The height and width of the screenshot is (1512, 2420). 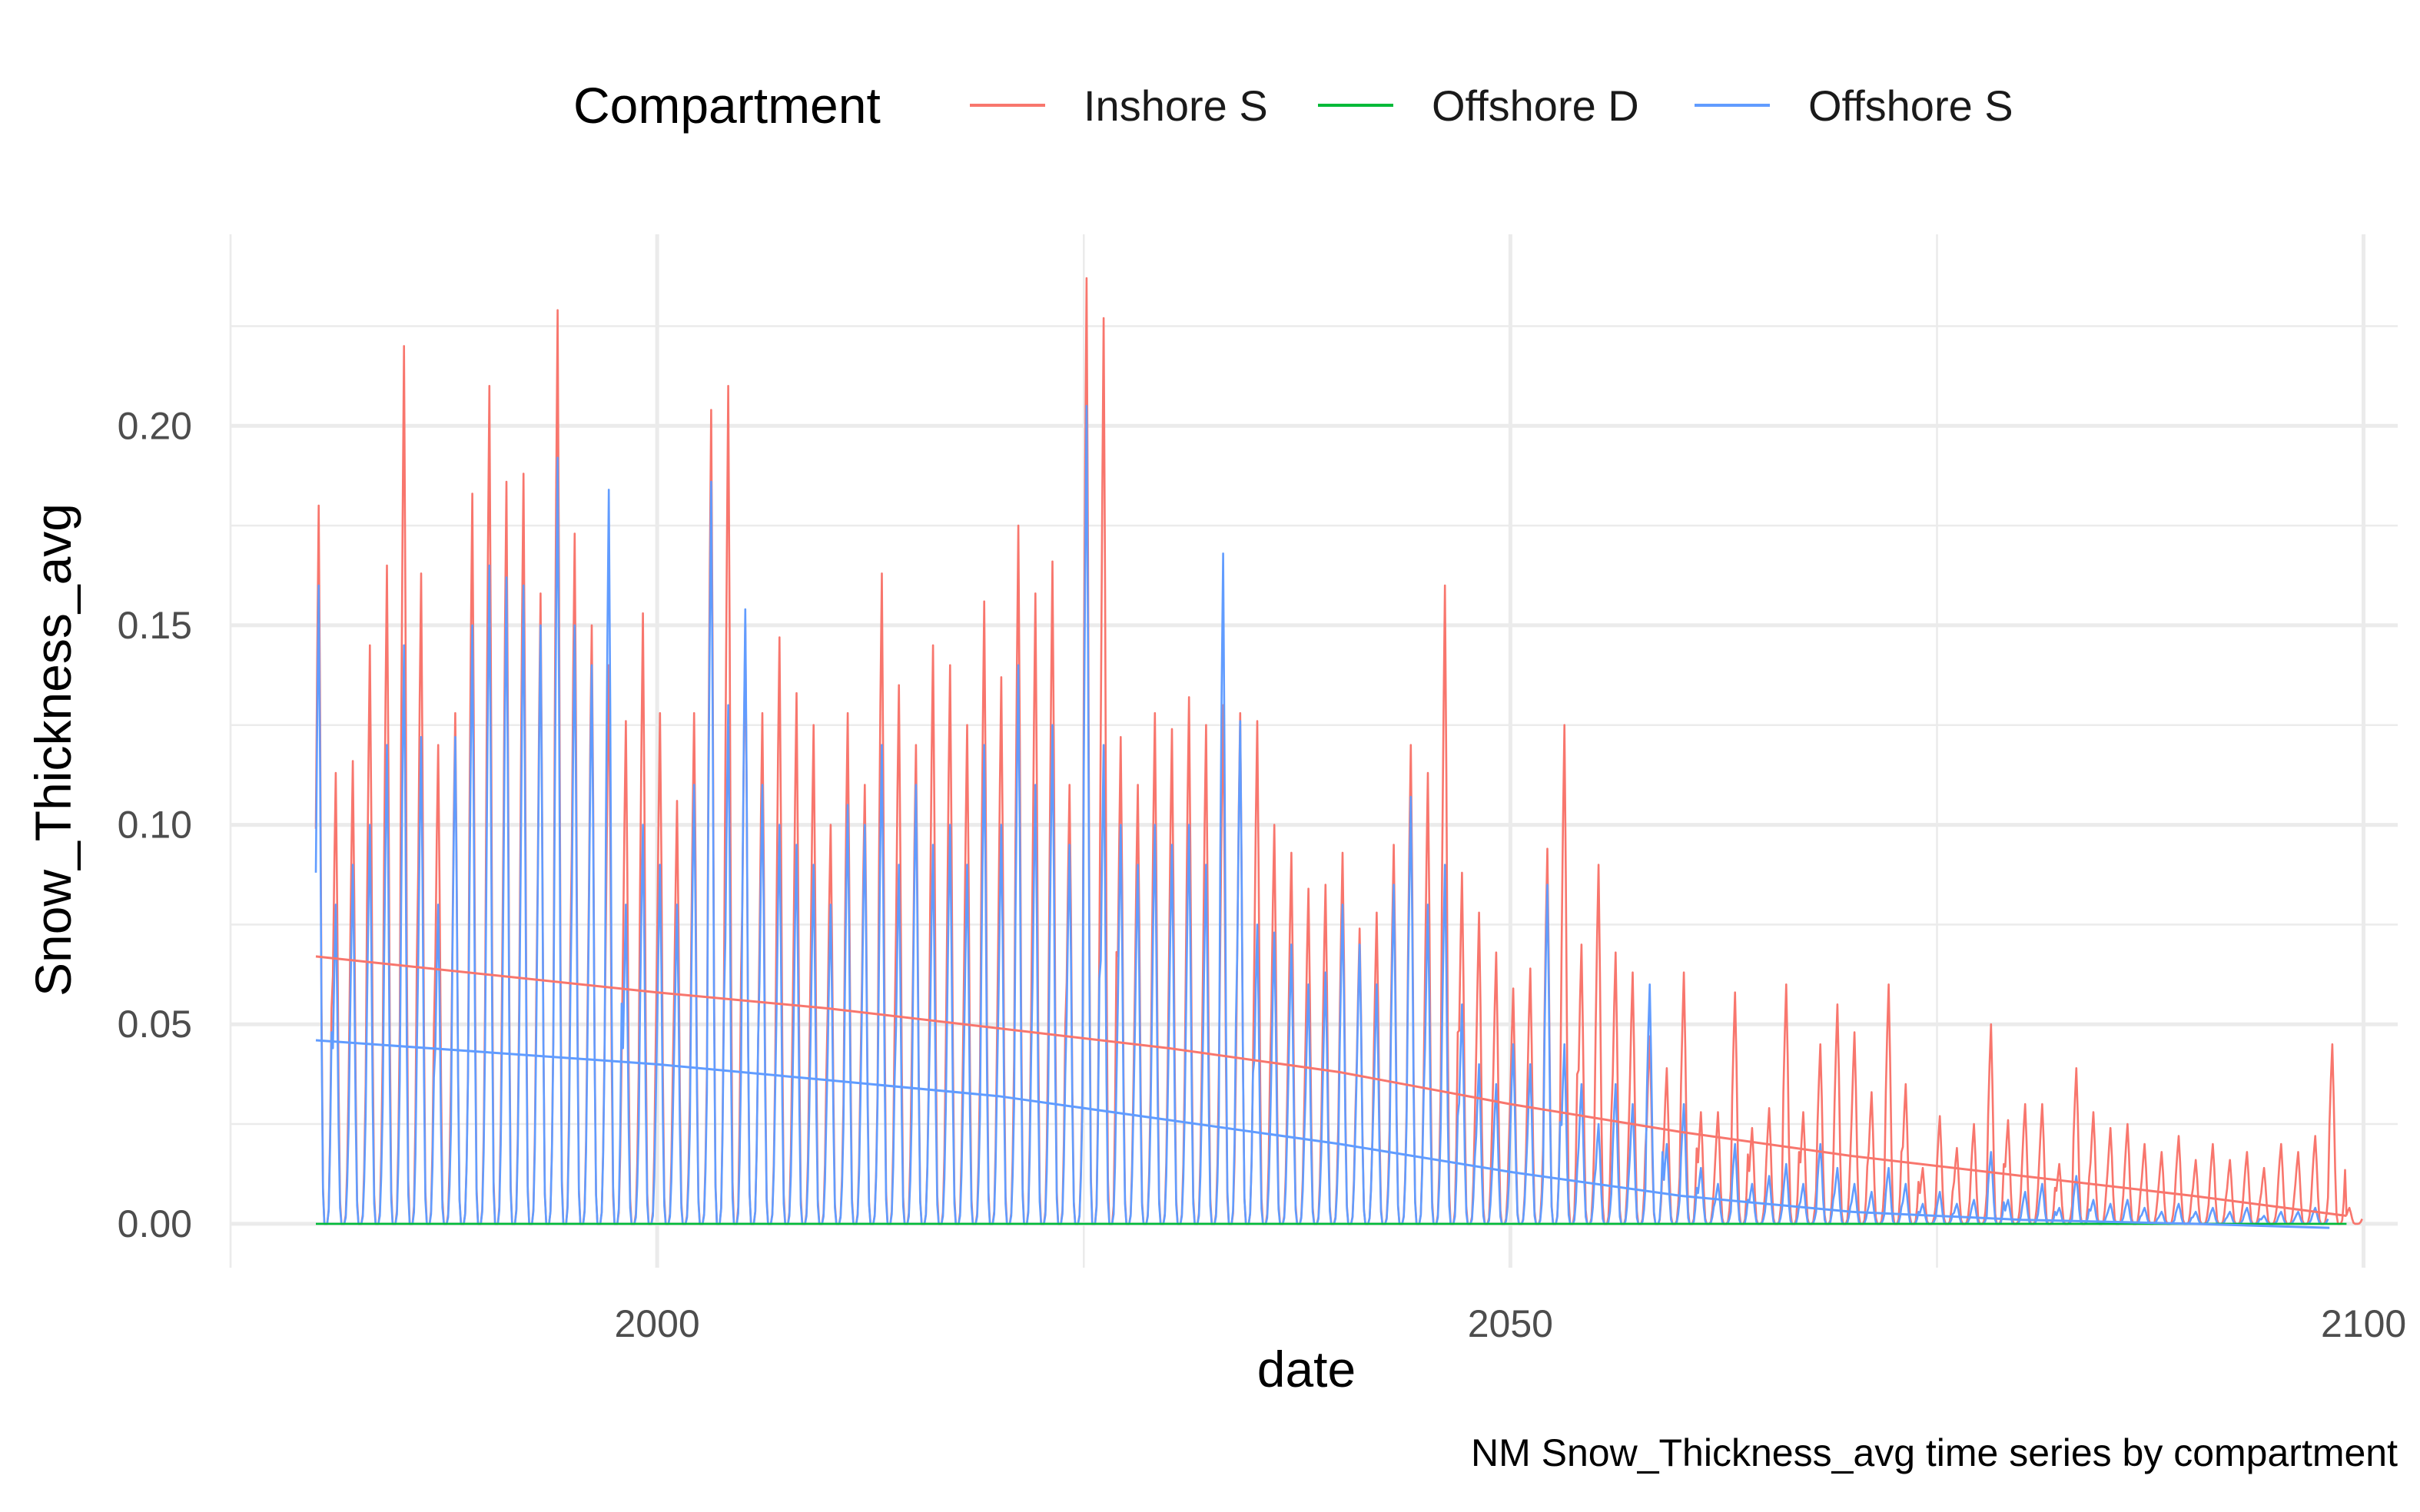 What do you see at coordinates (657, 1323) in the screenshot?
I see `x-tick-label: 2000` at bounding box center [657, 1323].